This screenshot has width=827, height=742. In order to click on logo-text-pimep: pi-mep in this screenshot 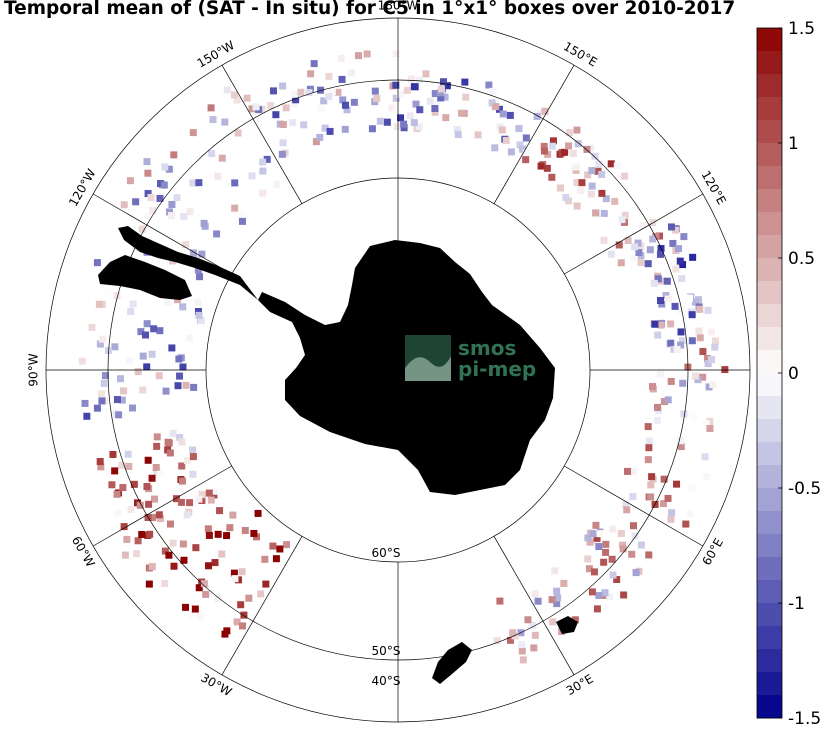, I will do `click(497, 369)`.